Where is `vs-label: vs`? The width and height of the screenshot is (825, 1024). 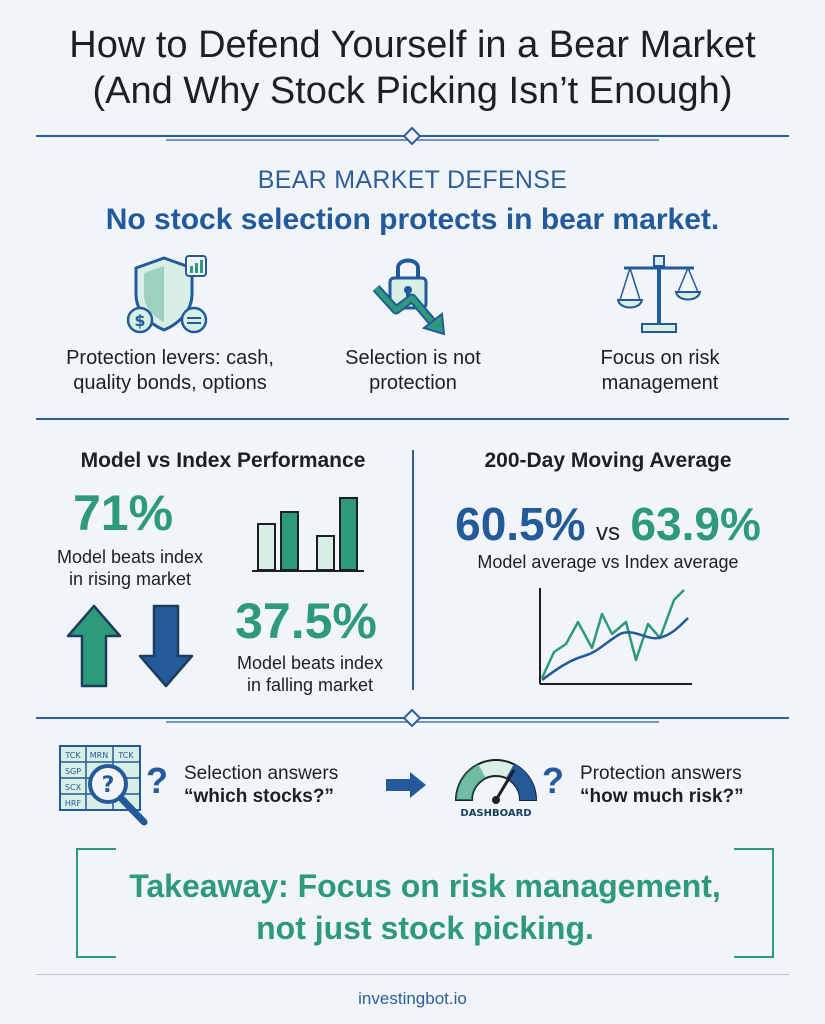
vs-label: vs is located at coordinates (608, 532).